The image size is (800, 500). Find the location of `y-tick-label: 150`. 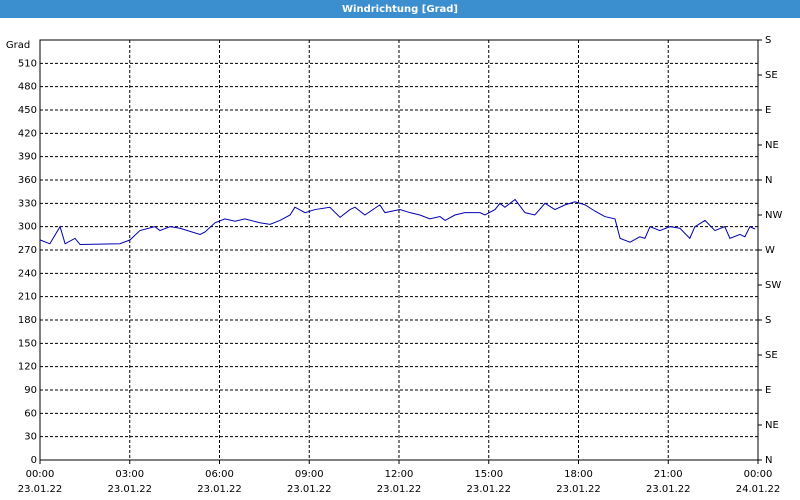

y-tick-label: 150 is located at coordinates (27, 343).